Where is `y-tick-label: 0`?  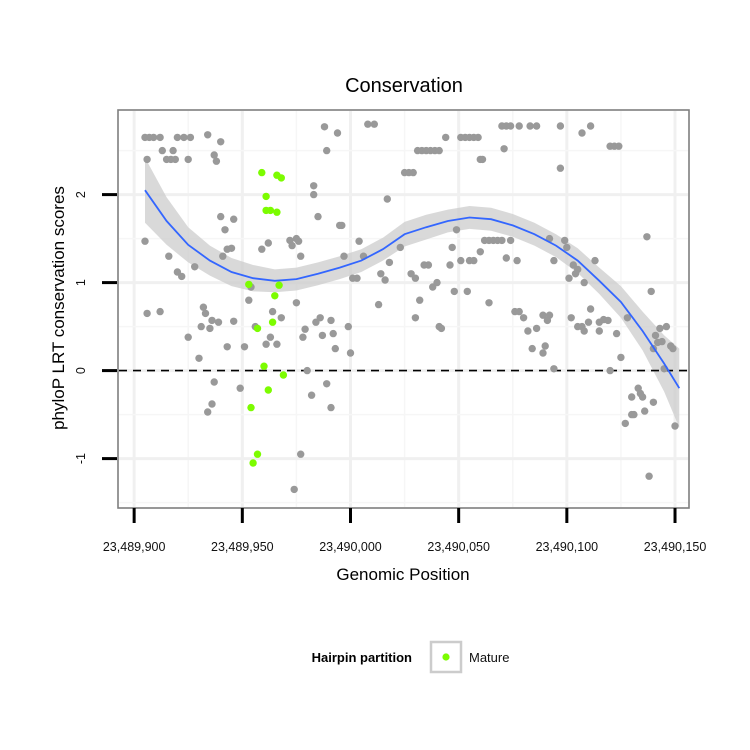 y-tick-label: 0 is located at coordinates (81, 370).